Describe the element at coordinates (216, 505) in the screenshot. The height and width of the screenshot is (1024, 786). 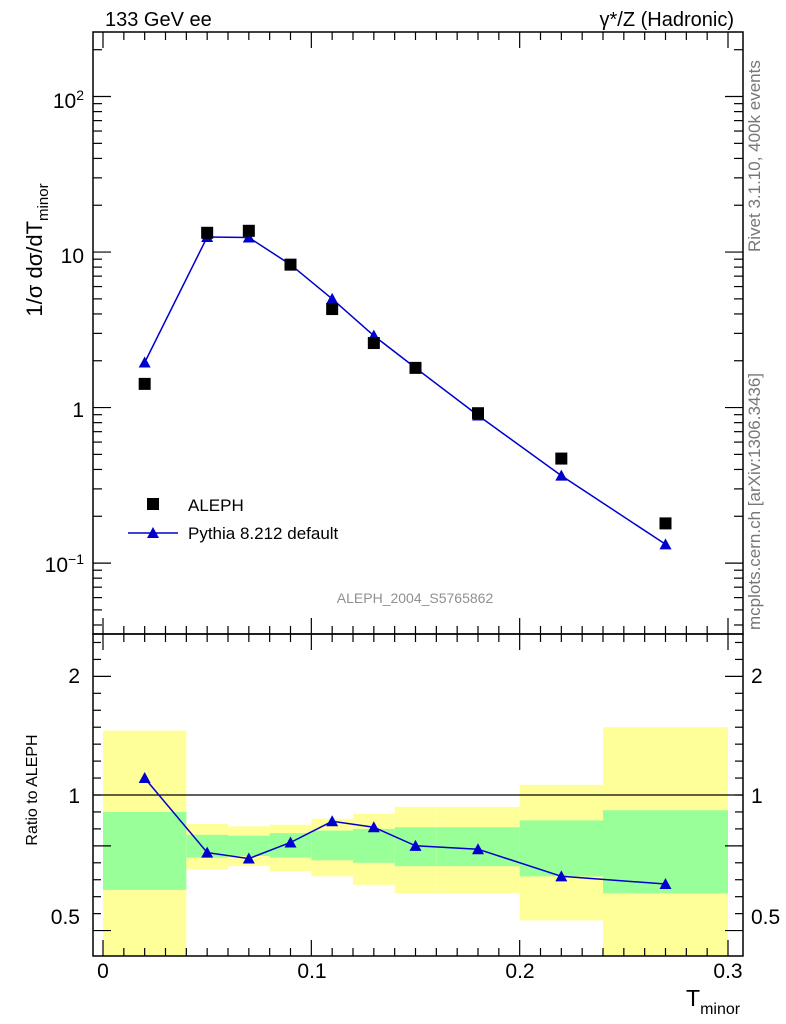
I see `legend-label-aleph: ALEPH` at that location.